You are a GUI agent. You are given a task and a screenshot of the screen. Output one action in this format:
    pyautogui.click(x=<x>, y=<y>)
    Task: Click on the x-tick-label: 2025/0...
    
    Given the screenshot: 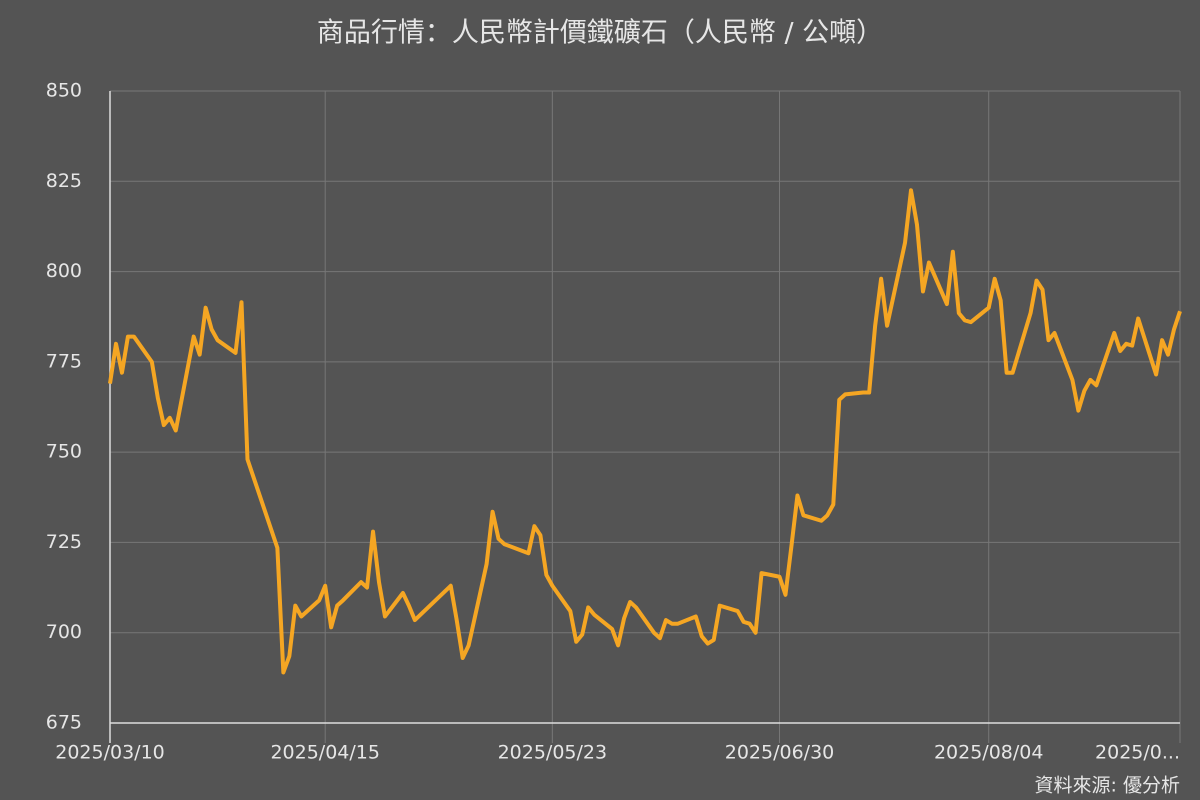 What is the action you would take?
    pyautogui.click(x=1137, y=753)
    